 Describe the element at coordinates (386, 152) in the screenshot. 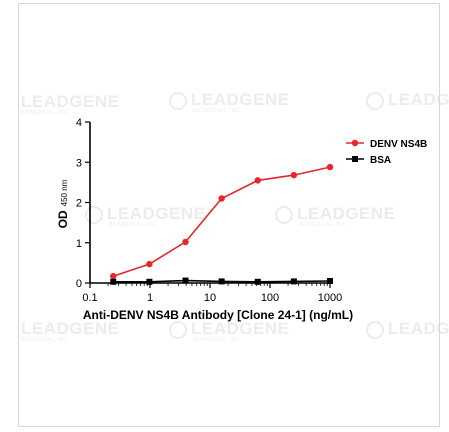

I see `legend: DENV NS4B BSA` at that location.